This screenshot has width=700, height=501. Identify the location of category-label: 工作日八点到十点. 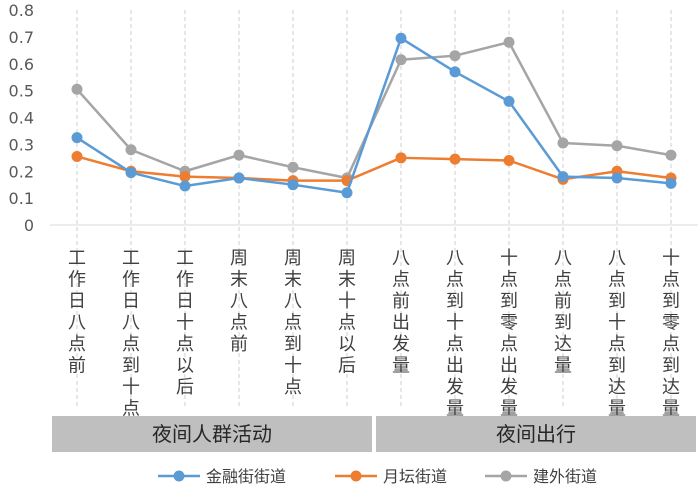
(131, 334).